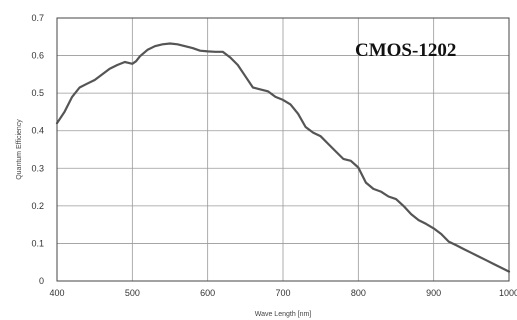  What do you see at coordinates (132, 293) in the screenshot?
I see `x-tick-label: 500` at bounding box center [132, 293].